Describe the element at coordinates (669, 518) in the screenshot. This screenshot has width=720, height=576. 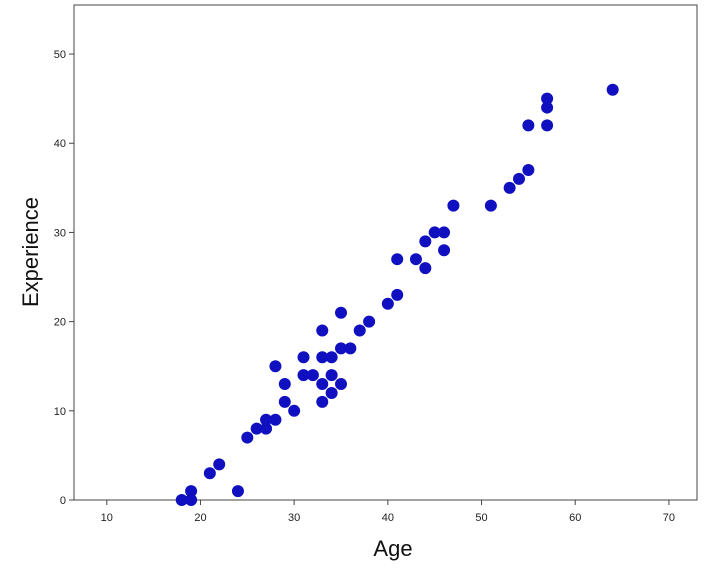
I see `x-tick-label: 70` at that location.